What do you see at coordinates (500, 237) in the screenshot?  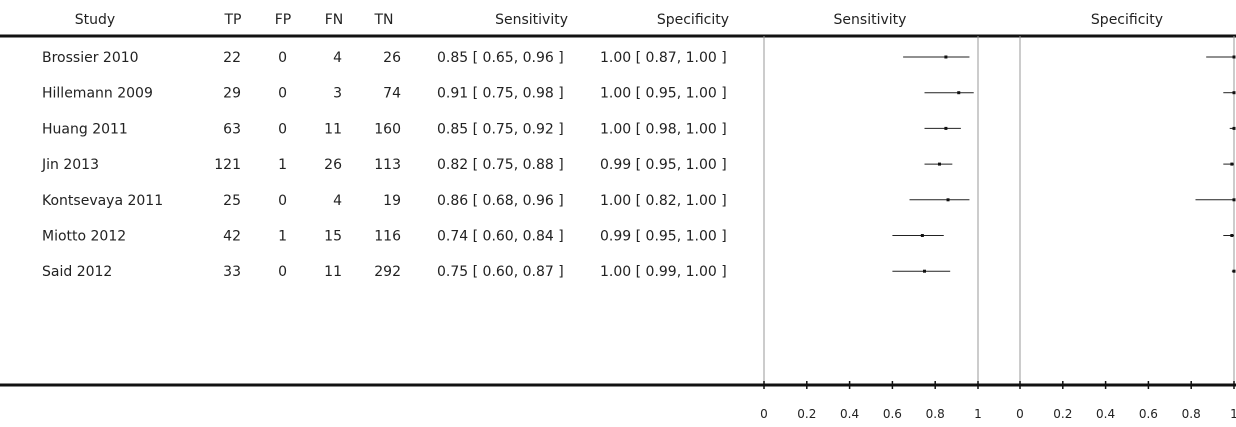 I see `sensitivity-ci-text: 0.74 [ 0.60, 0.84 ]` at bounding box center [500, 237].